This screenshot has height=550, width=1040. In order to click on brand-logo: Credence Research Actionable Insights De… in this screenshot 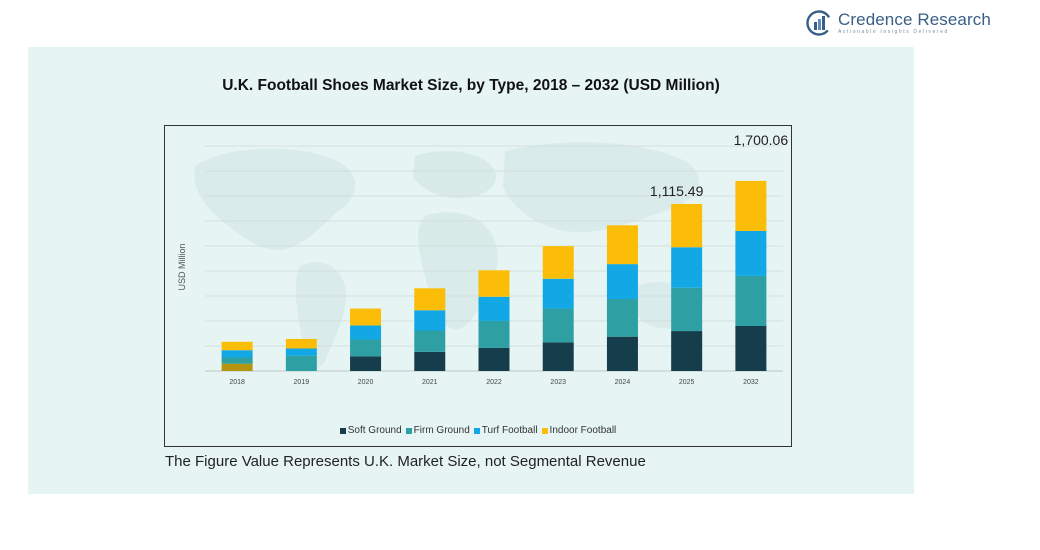, I will do `click(898, 23)`.